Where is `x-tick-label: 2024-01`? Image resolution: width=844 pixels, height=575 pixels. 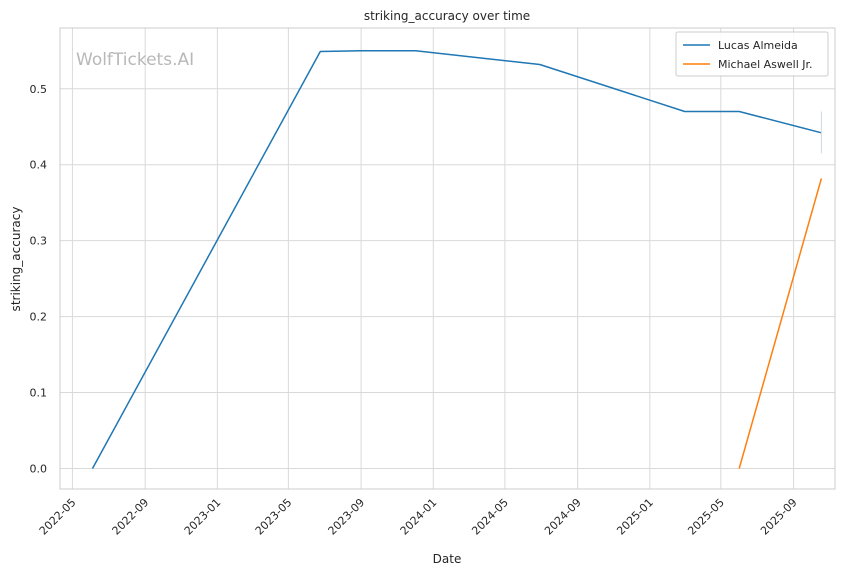 x-tick-label: 2024-01 is located at coordinates (419, 517).